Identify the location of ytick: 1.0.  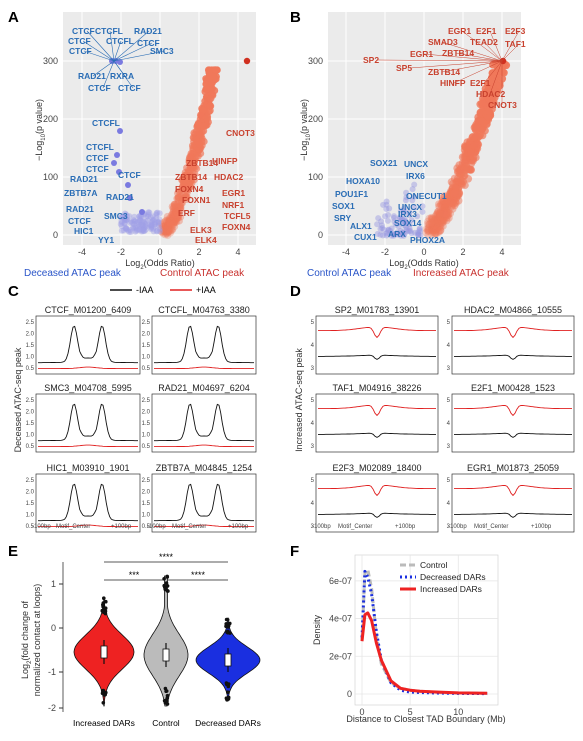
(30, 436).